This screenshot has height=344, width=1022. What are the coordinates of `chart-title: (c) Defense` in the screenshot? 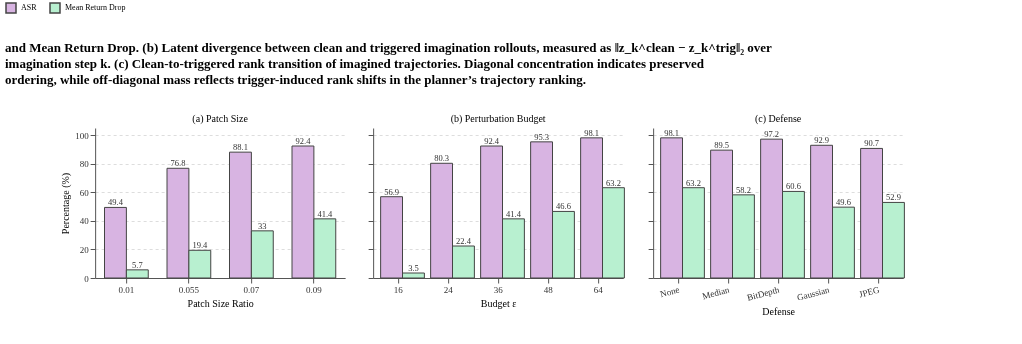 It's located at (778, 119).